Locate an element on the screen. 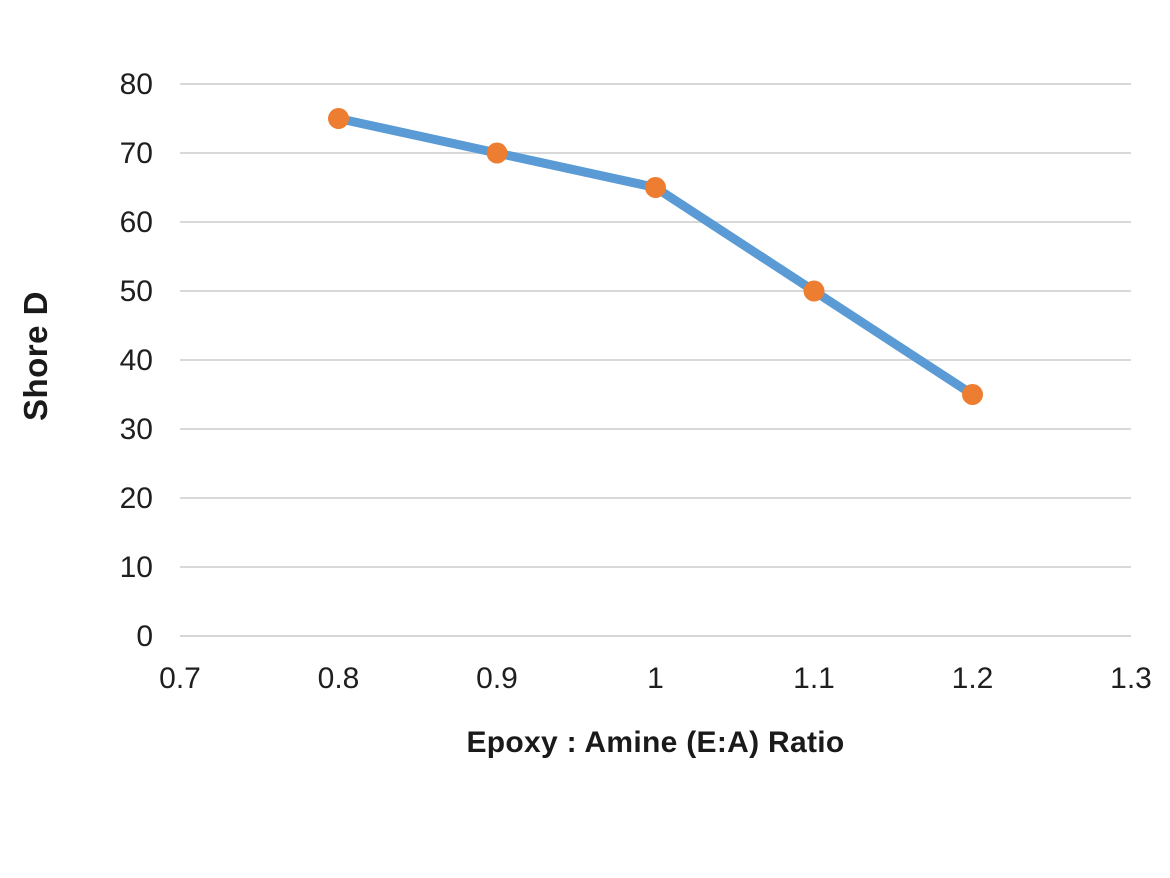 The height and width of the screenshot is (878, 1170). x-tick-label: 1.1 is located at coordinates (814, 678).